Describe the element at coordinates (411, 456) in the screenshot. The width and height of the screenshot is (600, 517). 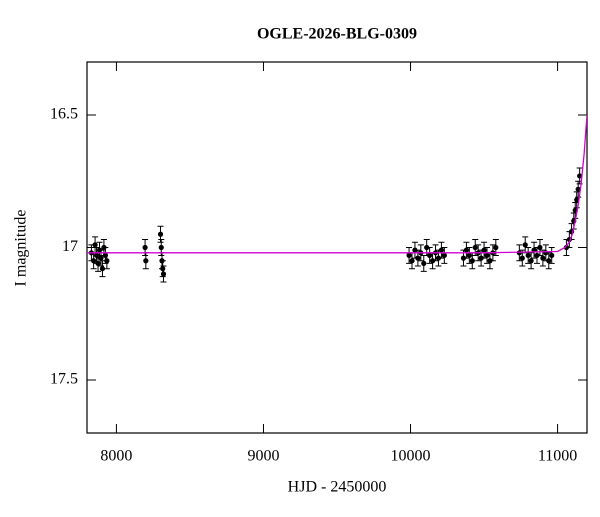
I see `x-tick-label: 10000` at that location.